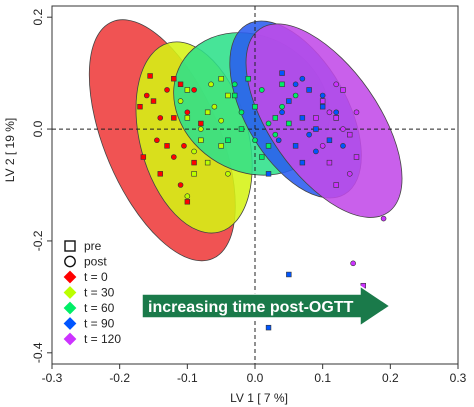  What do you see at coordinates (259, 398) in the screenshot?
I see `x-axis-label: LV 1 [ 7 %]` at bounding box center [259, 398].